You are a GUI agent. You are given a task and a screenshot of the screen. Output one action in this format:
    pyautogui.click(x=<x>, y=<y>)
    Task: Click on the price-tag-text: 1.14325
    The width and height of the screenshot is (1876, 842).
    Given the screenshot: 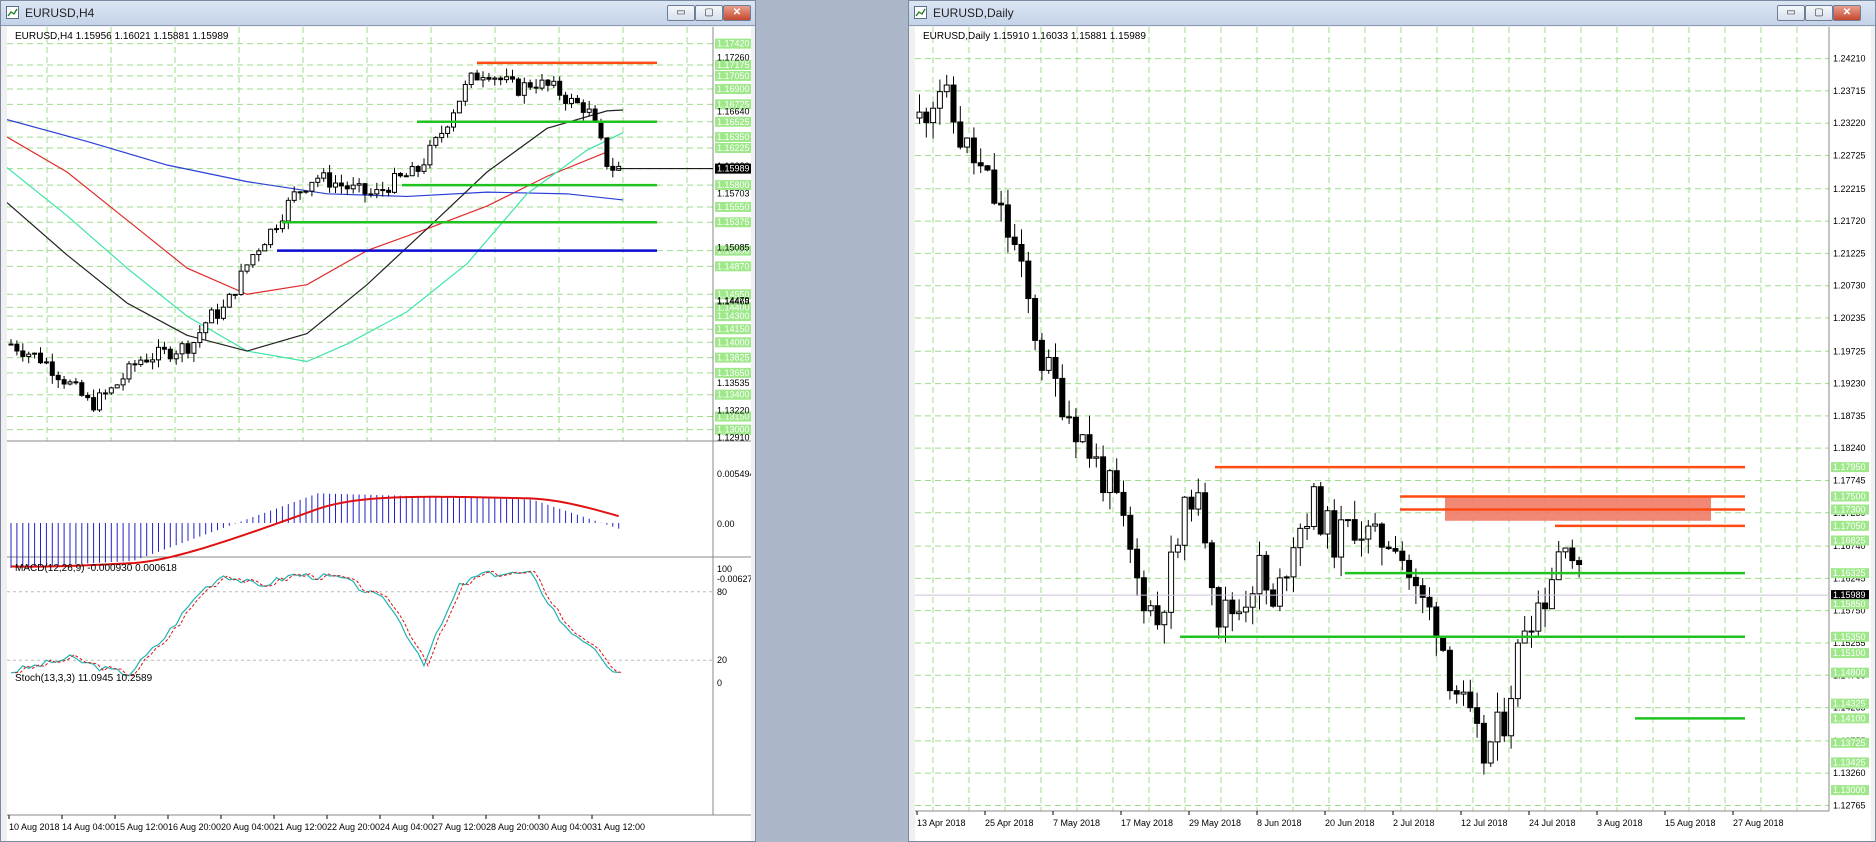 What is the action you would take?
    pyautogui.click(x=1849, y=704)
    